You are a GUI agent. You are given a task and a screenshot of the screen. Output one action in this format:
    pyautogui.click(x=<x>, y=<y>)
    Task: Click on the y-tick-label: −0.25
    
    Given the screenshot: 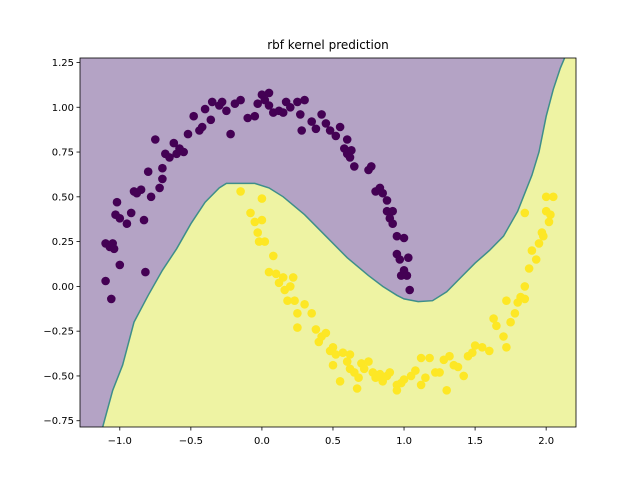 What is the action you would take?
    pyautogui.click(x=58, y=332)
    